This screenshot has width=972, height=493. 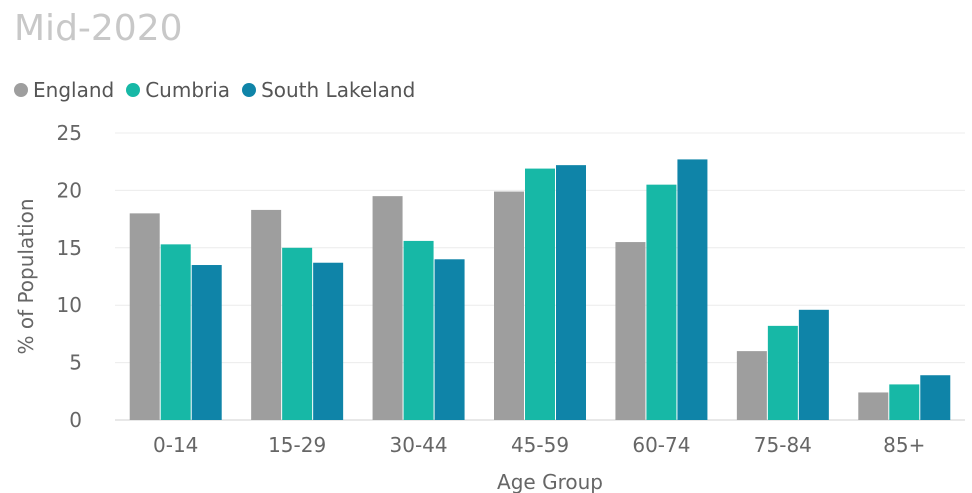 I want to click on legend-marker-cumbria, so click(x=133, y=90).